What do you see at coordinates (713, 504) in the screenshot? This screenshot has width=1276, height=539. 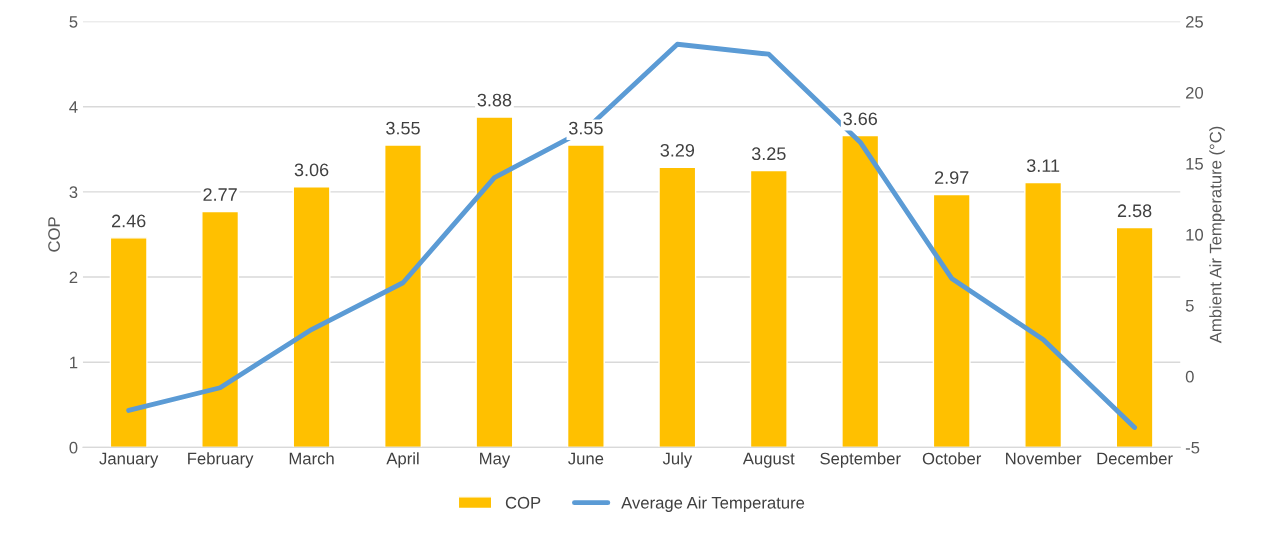 I see `legend-label: Average Air Temperature` at bounding box center [713, 504].